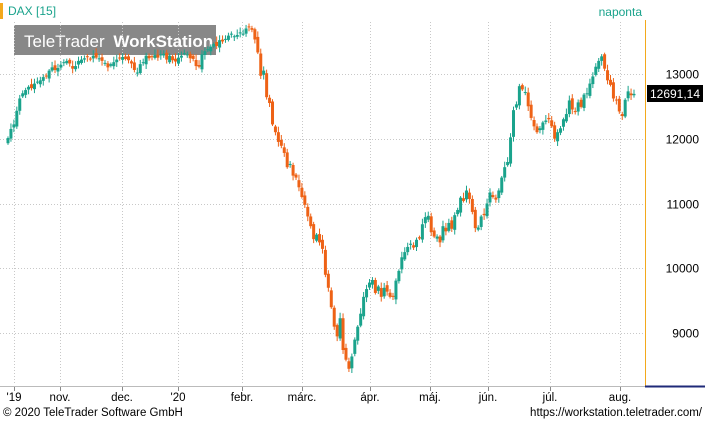 The height and width of the screenshot is (424, 705). What do you see at coordinates (616, 413) in the screenshot?
I see `source-url: https://workstation.teletrader.com/` at bounding box center [616, 413].